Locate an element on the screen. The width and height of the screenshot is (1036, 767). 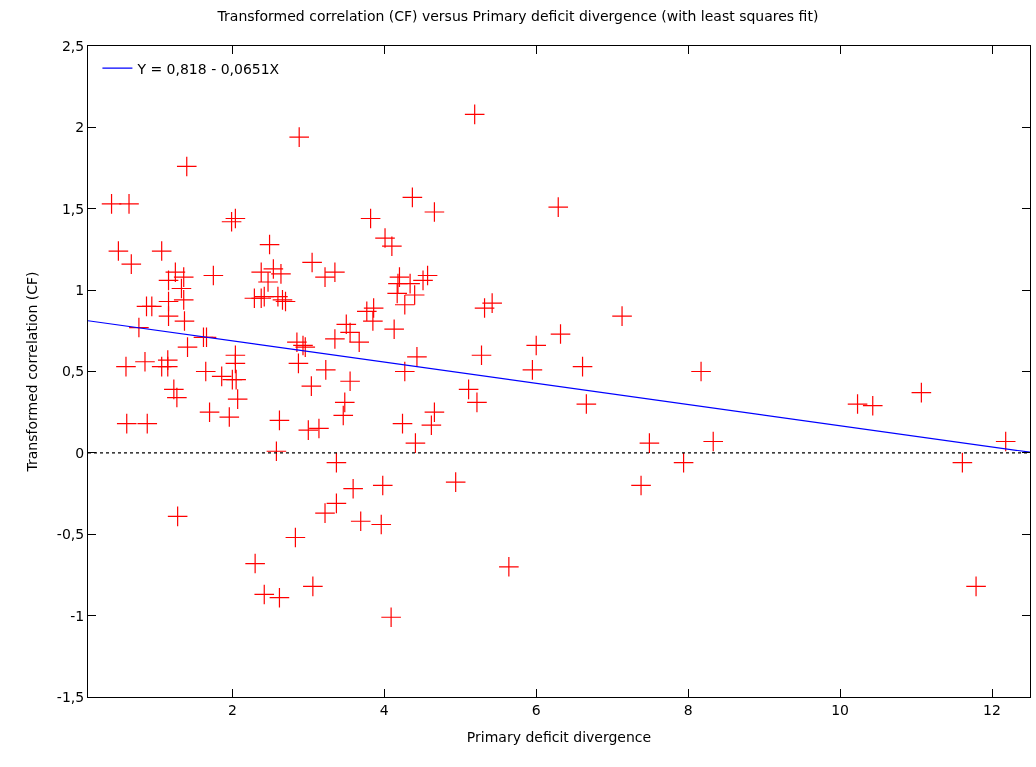
x-tick-label: 8 is located at coordinates (688, 709).